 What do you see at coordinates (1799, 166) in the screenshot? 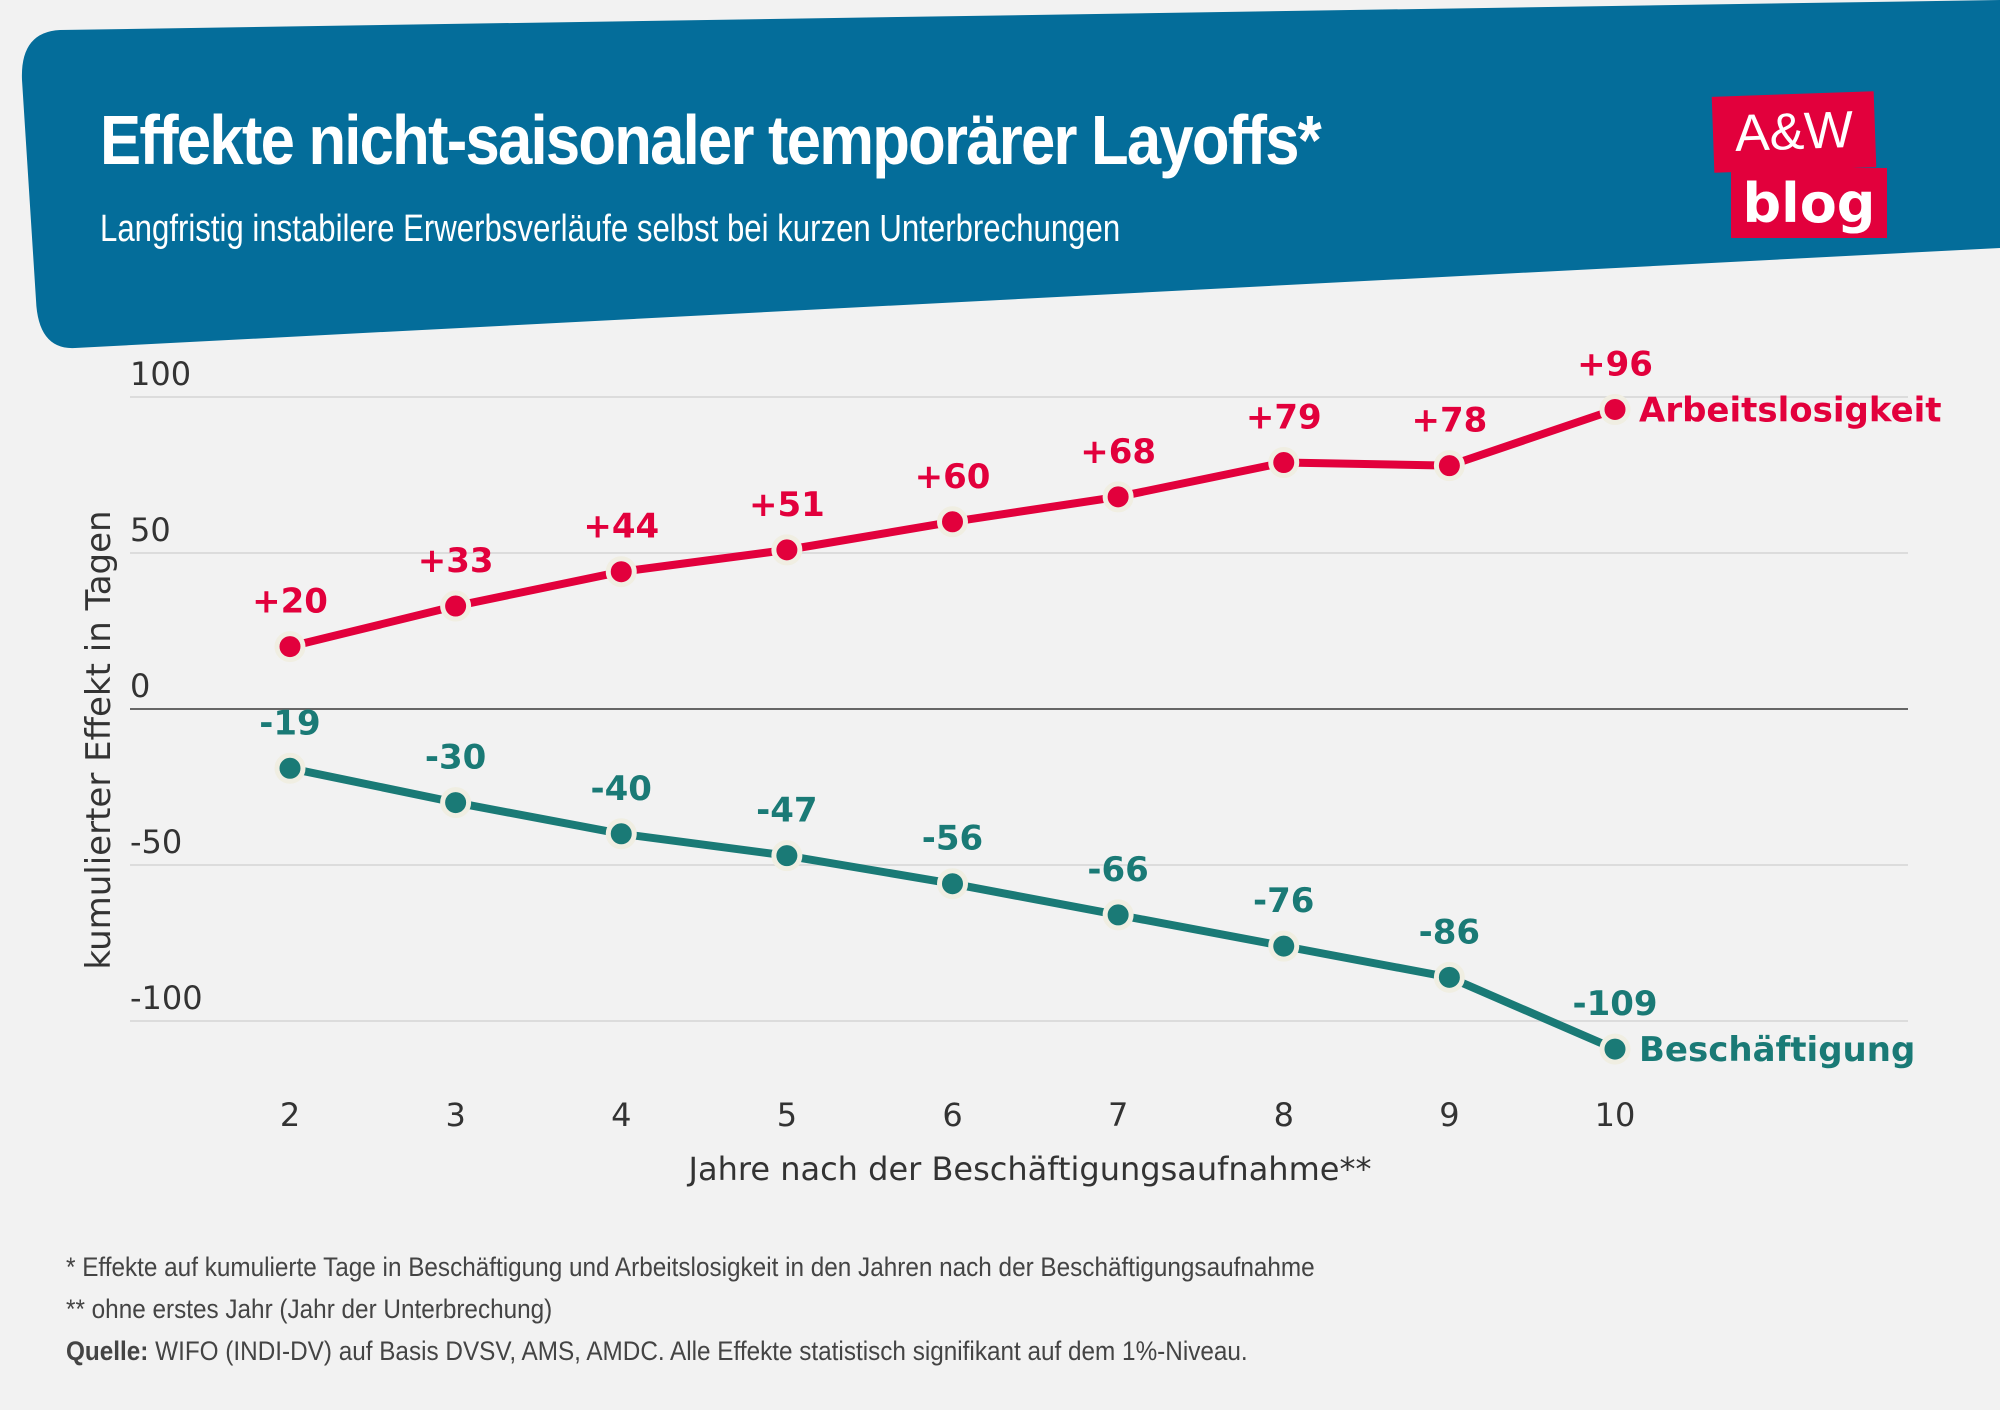
I see `aw-blog-logo: A&W blog` at bounding box center [1799, 166].